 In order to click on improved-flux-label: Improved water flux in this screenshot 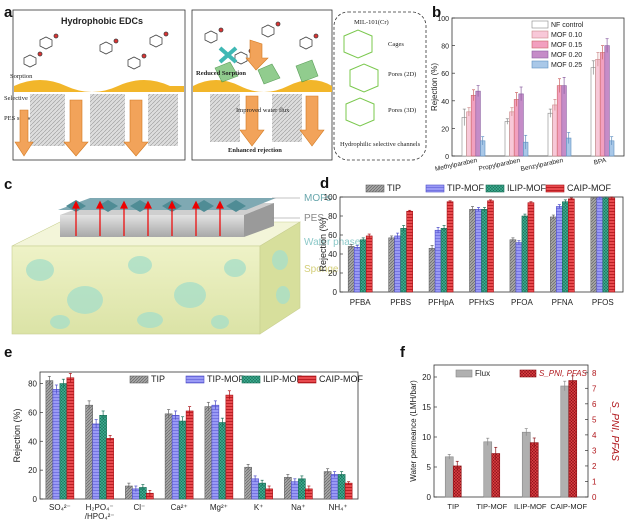, I will do `click(263, 110)`.